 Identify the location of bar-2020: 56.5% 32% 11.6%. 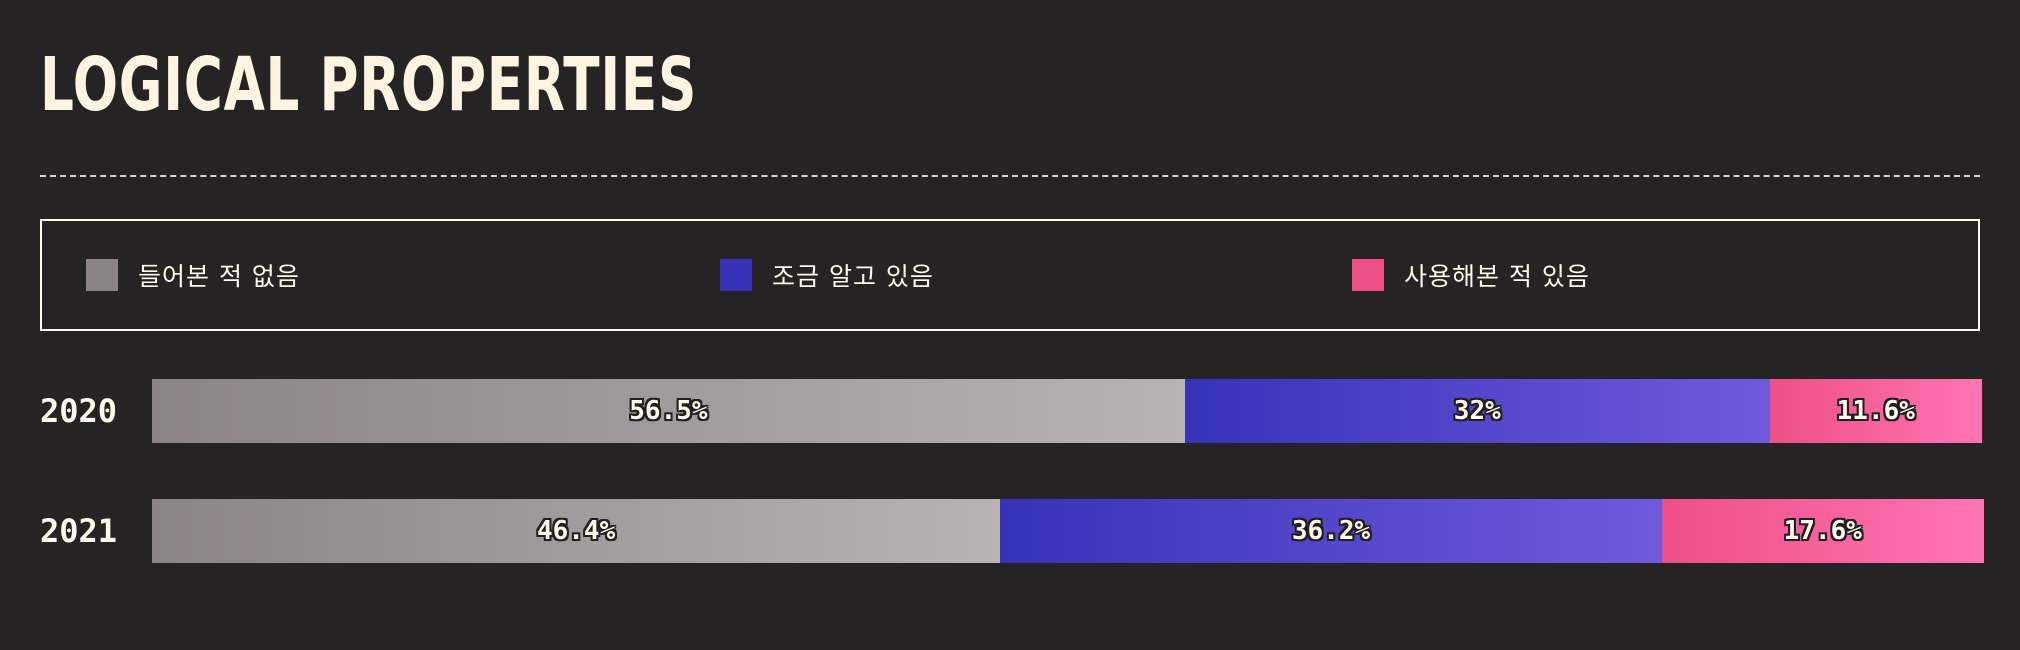
(1067, 411).